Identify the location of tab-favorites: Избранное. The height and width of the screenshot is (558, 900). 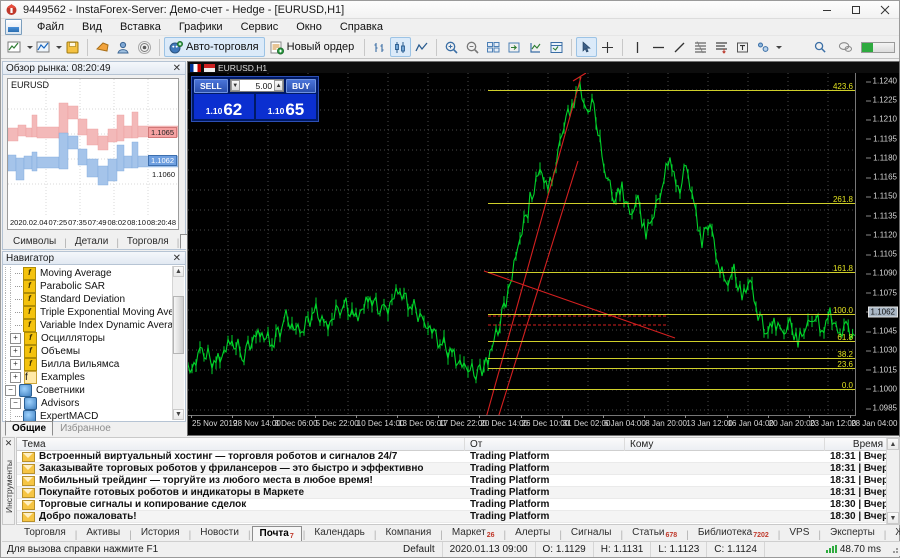
(85, 428).